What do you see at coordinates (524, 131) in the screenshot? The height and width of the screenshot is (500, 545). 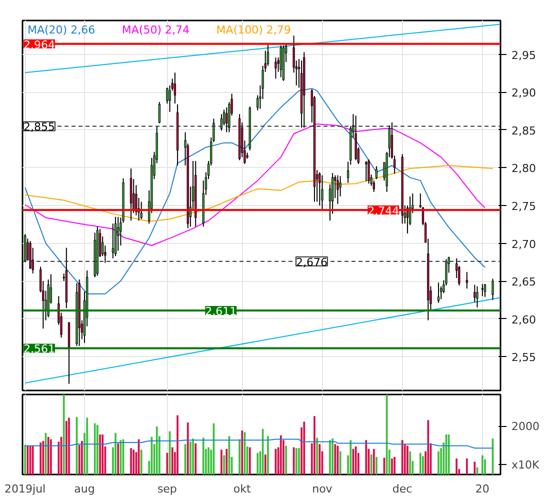 I see `y-tick-label: 2,85` at bounding box center [524, 131].